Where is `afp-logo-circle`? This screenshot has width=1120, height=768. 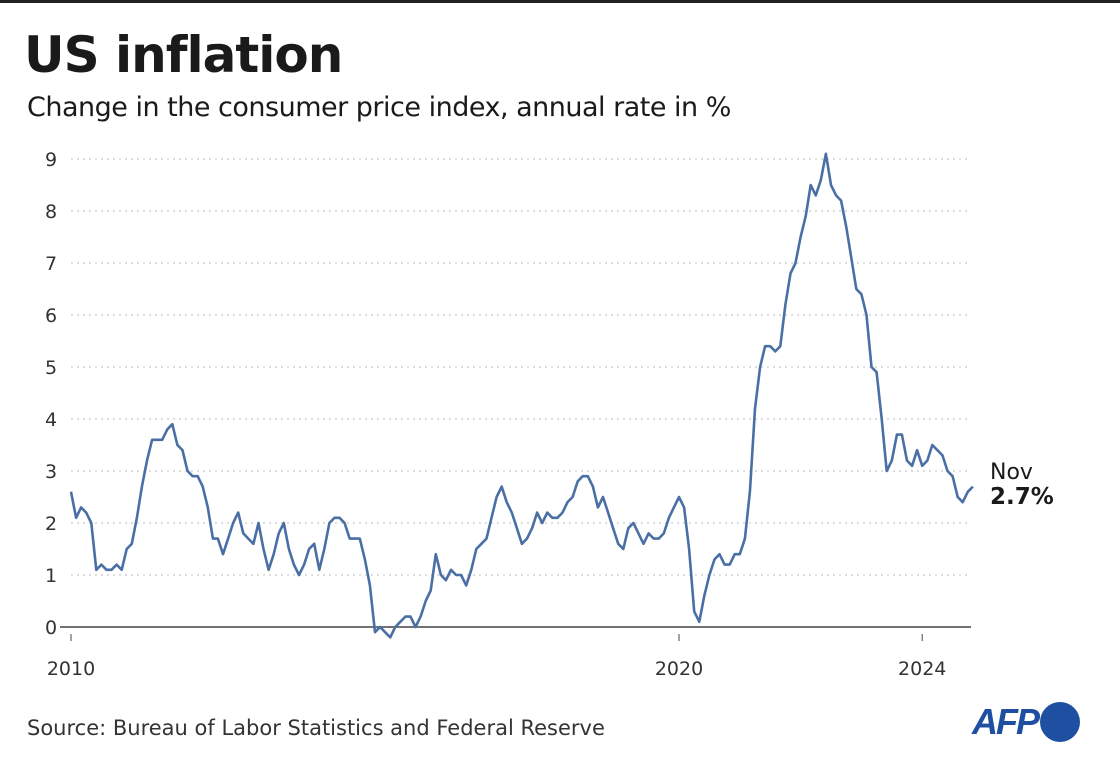 afp-logo-circle is located at coordinates (1060, 722).